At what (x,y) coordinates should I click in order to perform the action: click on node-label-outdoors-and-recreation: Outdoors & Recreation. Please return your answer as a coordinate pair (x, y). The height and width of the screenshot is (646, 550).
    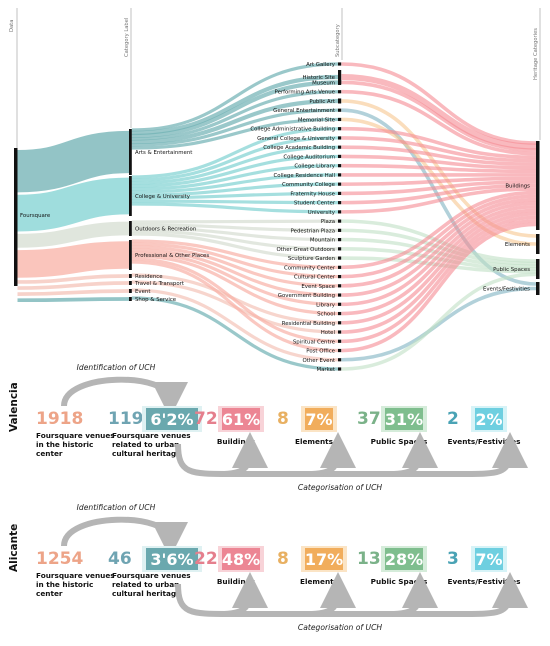
    Looking at the image, I should click on (165, 230).